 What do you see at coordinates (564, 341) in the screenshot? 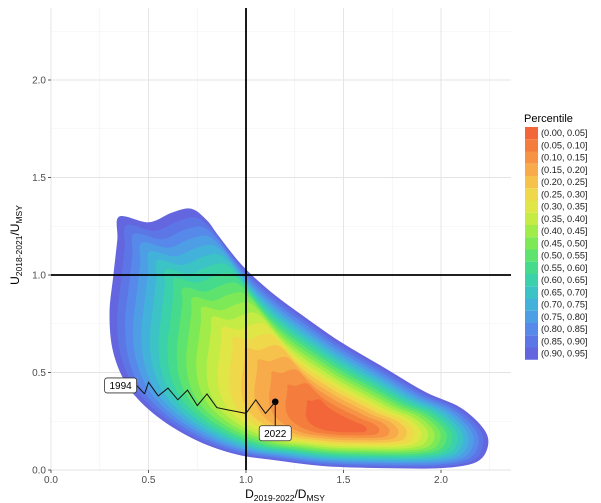
I see `legend-label: (0.85, 0.90]` at bounding box center [564, 341].